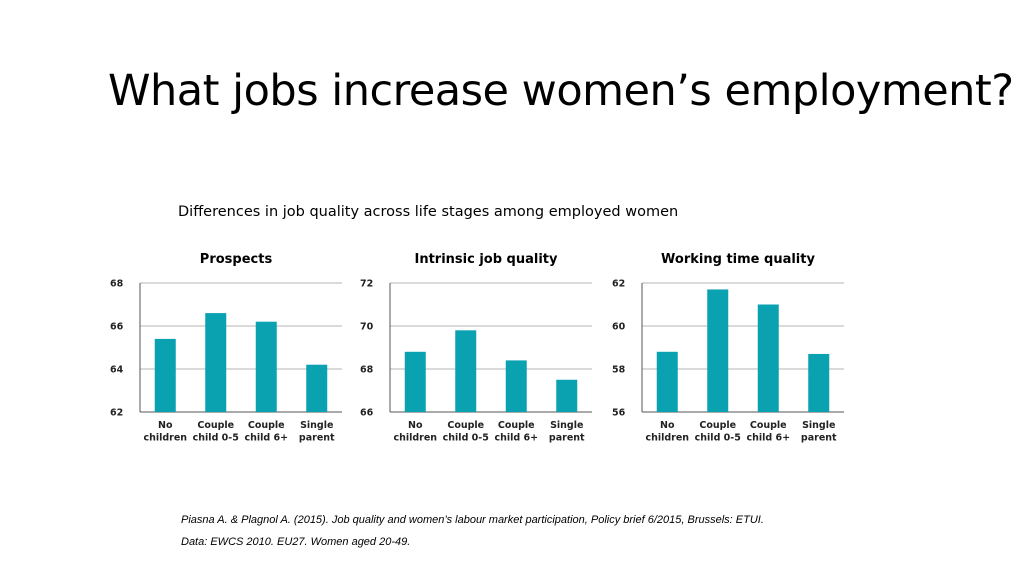 The height and width of the screenshot is (576, 1024). I want to click on y-tick-label: 58, so click(619, 370).